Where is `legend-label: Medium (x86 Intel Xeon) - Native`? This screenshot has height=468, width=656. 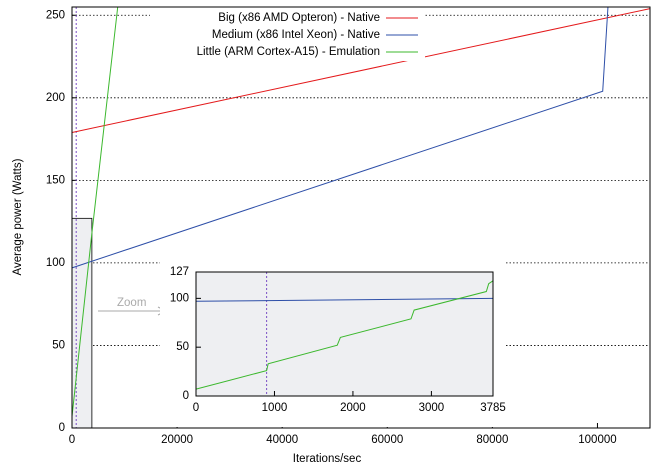 legend-label: Medium (x86 Intel Xeon) - Native is located at coordinates (296, 35).